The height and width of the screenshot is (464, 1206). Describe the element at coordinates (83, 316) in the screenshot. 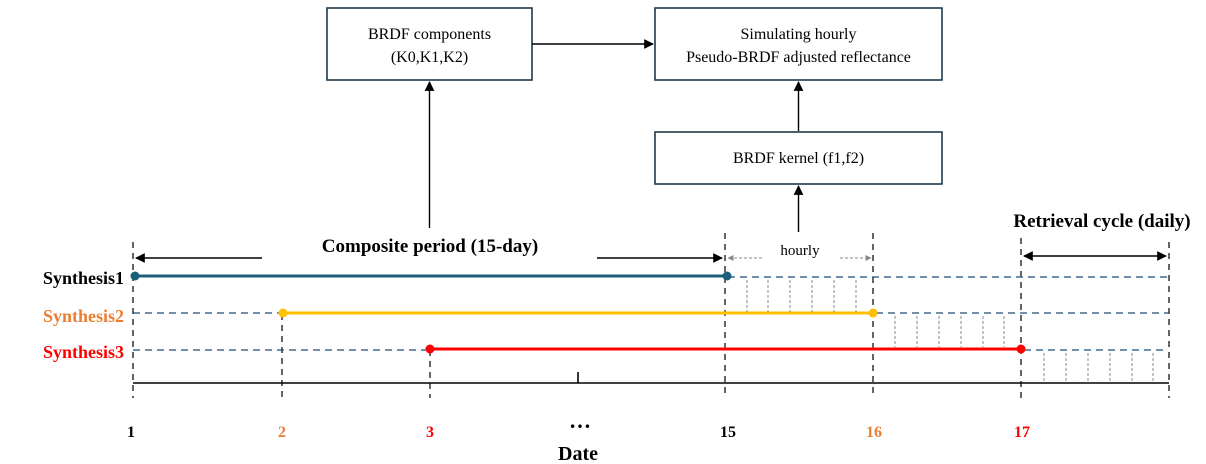

I see `synthesis2-label: Synthesis2` at that location.